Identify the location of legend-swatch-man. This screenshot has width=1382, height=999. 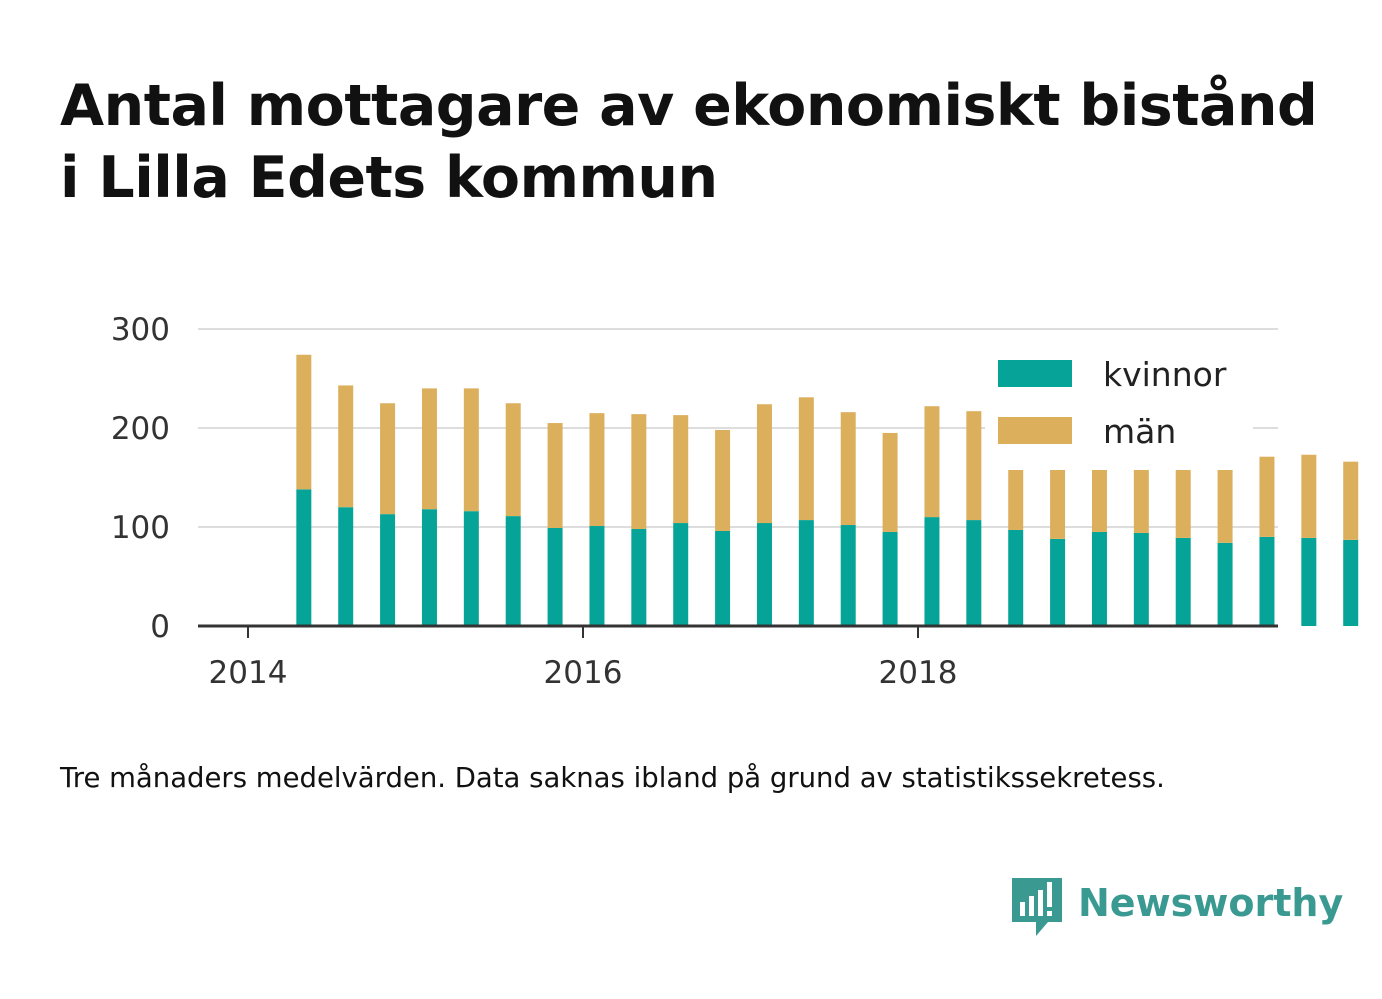
(1035, 430).